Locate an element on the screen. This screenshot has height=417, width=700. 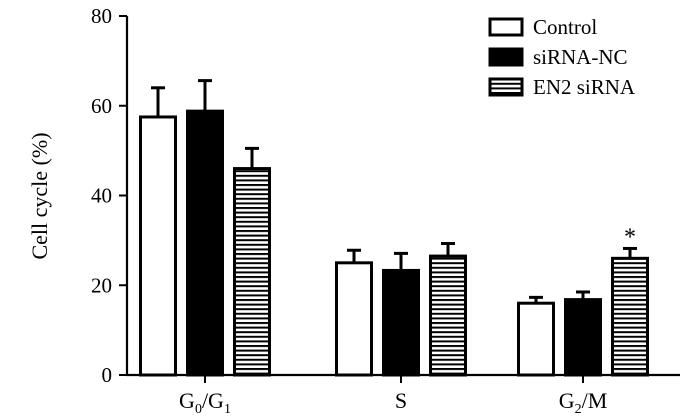
legend-swatch-sirna-nc is located at coordinates (506, 57).